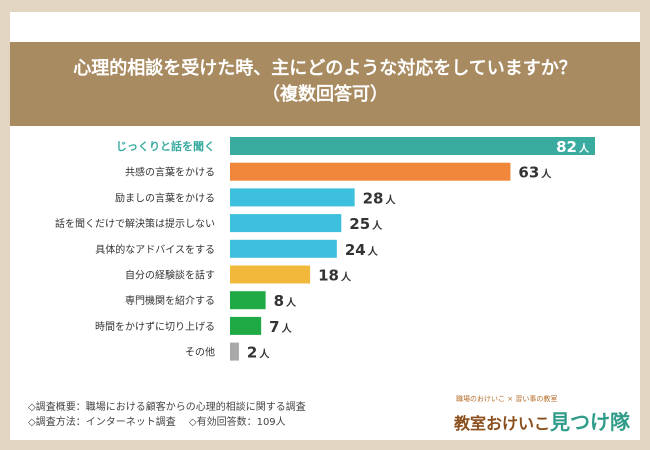 The width and height of the screenshot is (650, 450). Describe the element at coordinates (590, 422) in the screenshot. I see `brand-name-accent: 見つけ隊` at that location.